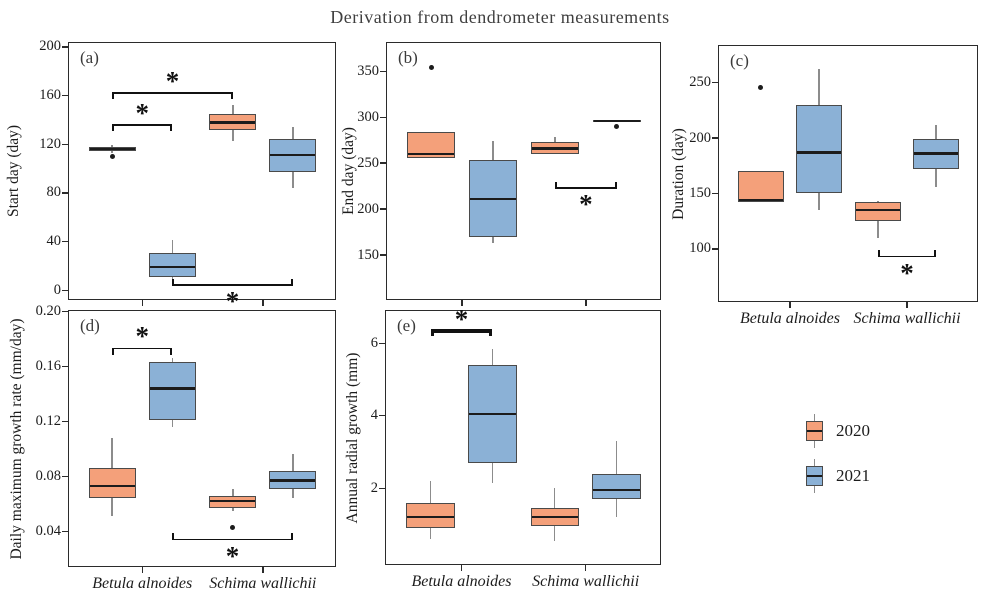 The height and width of the screenshot is (608, 1000). Describe the element at coordinates (54, 241) in the screenshot. I see `y-tick-label: 40` at that location.